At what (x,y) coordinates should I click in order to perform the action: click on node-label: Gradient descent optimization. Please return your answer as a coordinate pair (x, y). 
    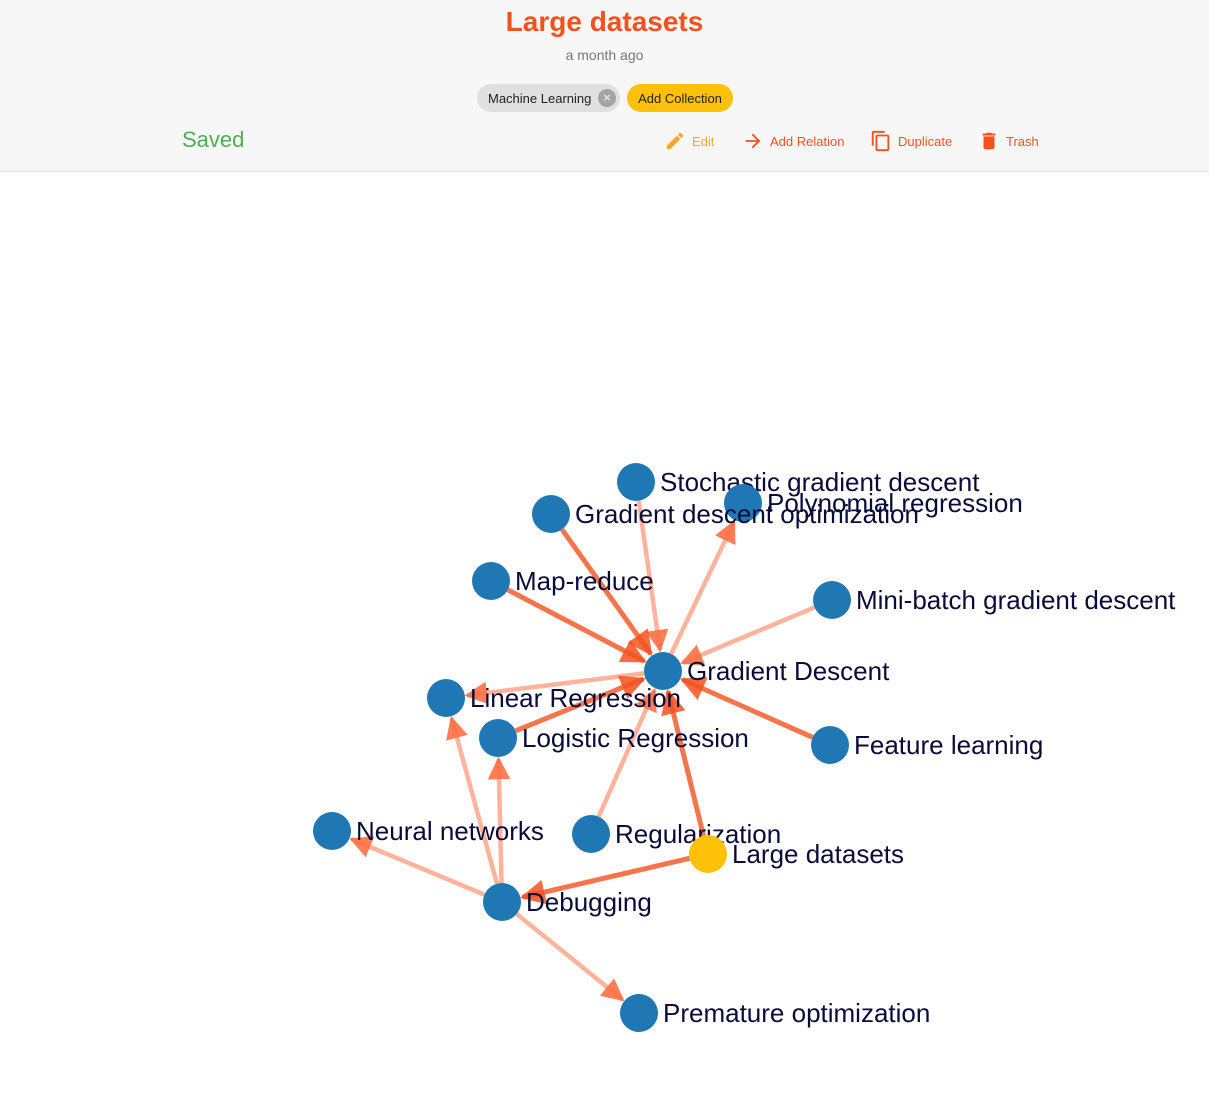
    Looking at the image, I should click on (747, 514).